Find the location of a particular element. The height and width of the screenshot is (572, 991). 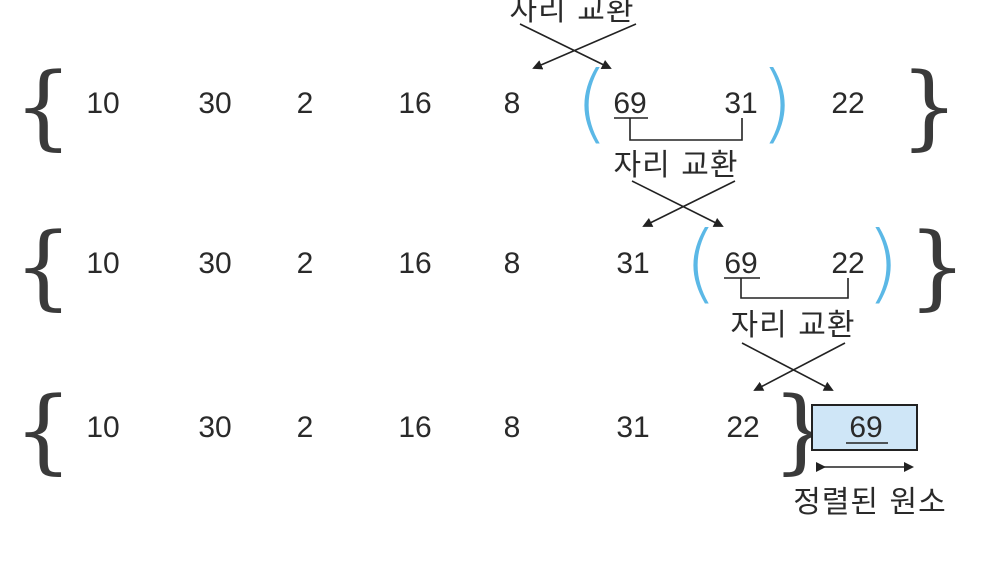

sorted-label: 정렬된 원소 is located at coordinates (870, 502).